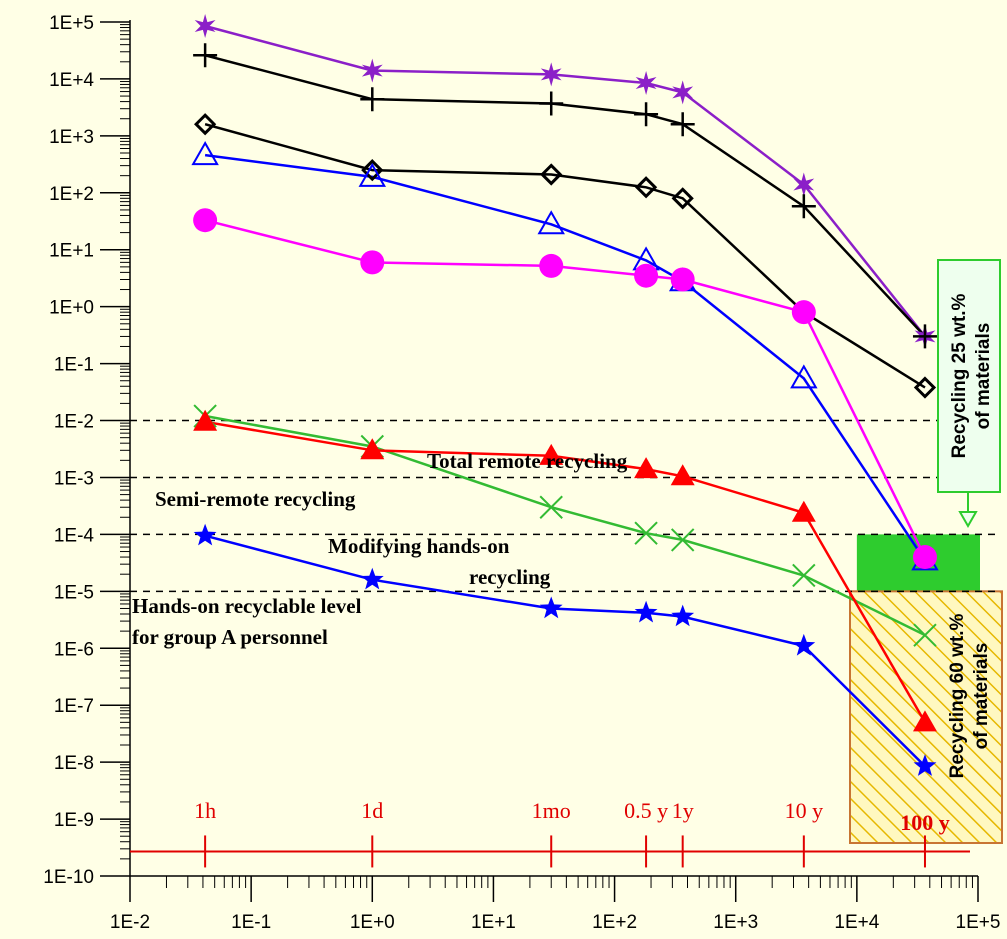  Describe the element at coordinates (68, 877) in the screenshot. I see `y-tick-label: 1E-10` at that location.